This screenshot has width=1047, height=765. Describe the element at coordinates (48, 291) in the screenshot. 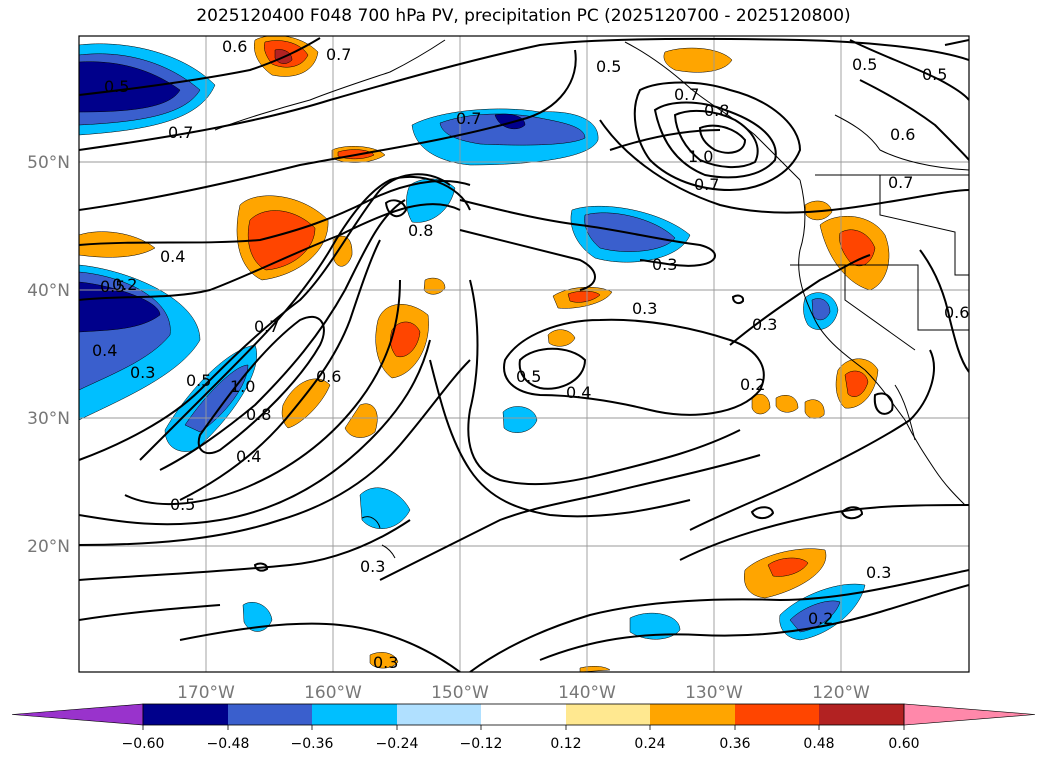

I see `lat-label-40n: 40°N` at that location.